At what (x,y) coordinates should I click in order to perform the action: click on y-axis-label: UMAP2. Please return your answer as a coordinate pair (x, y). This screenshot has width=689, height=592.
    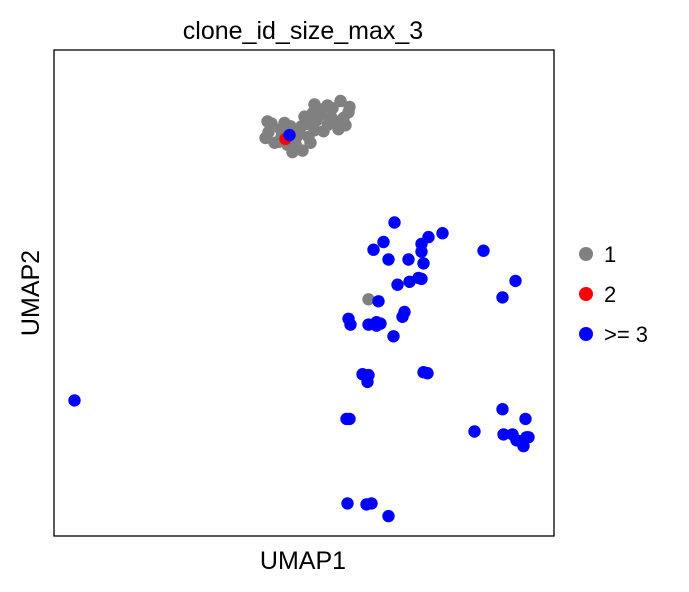
    Looking at the image, I should click on (31, 293).